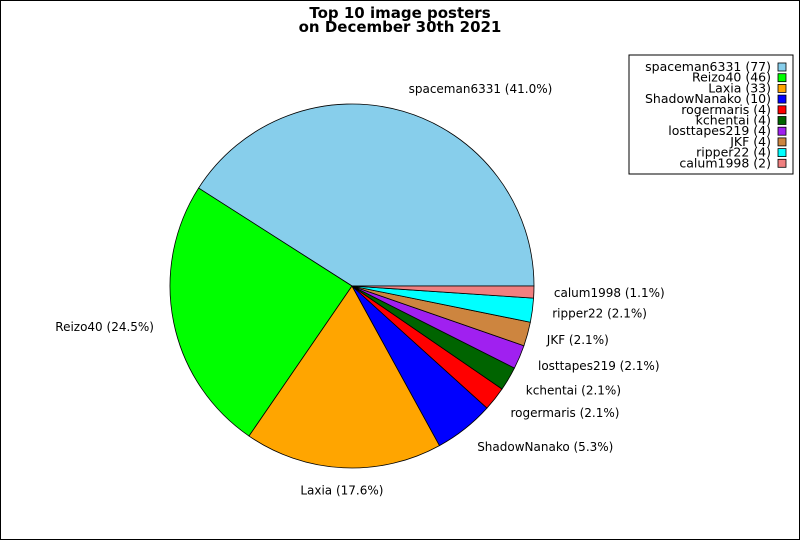 This screenshot has width=800, height=540. I want to click on slice-label-kchentai: kchentai (2.1%), so click(573, 391).